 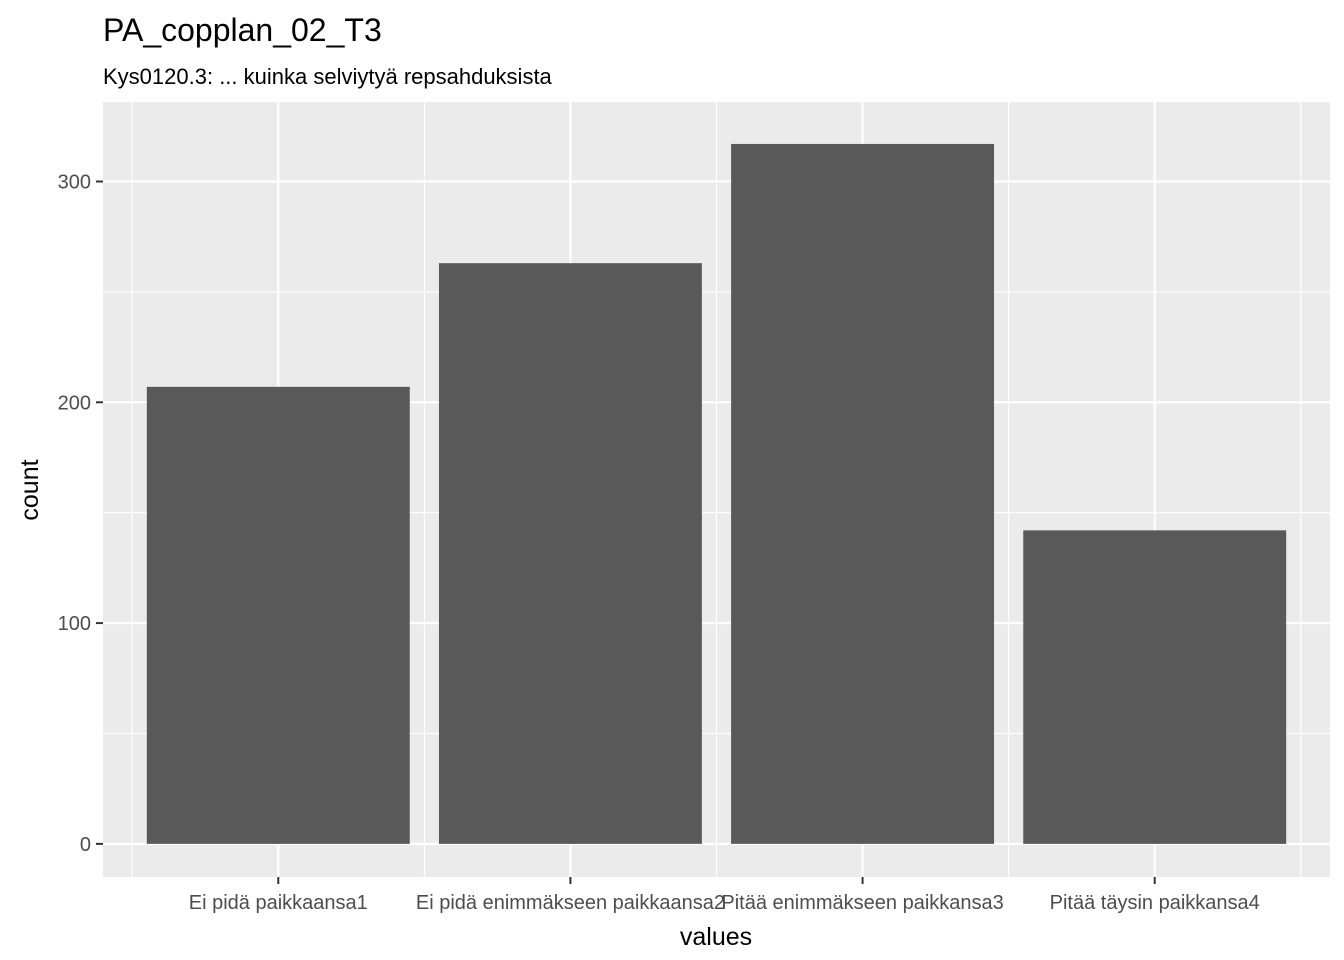 I want to click on y-tick-label-0: 0, so click(x=85, y=845).